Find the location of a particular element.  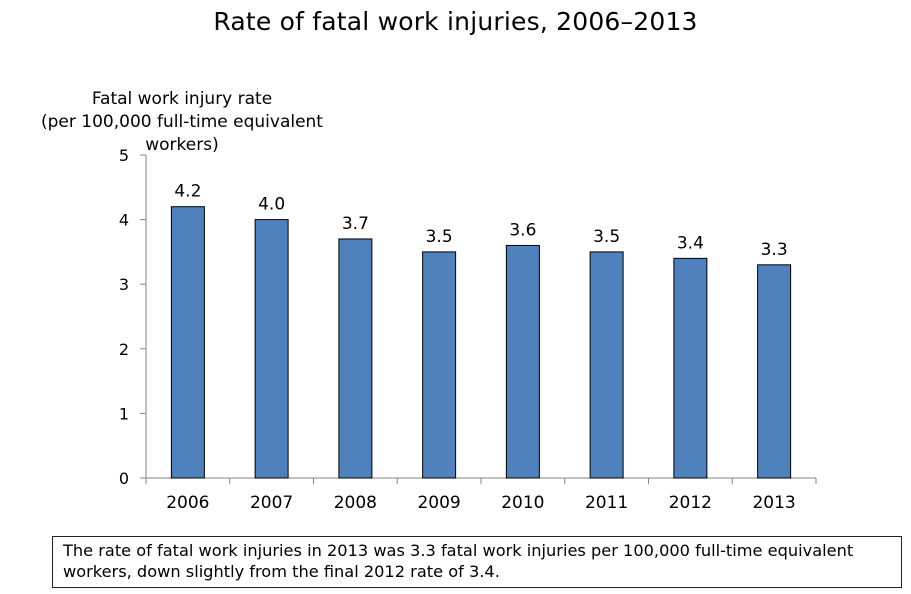

bar-2009 is located at coordinates (439, 365).